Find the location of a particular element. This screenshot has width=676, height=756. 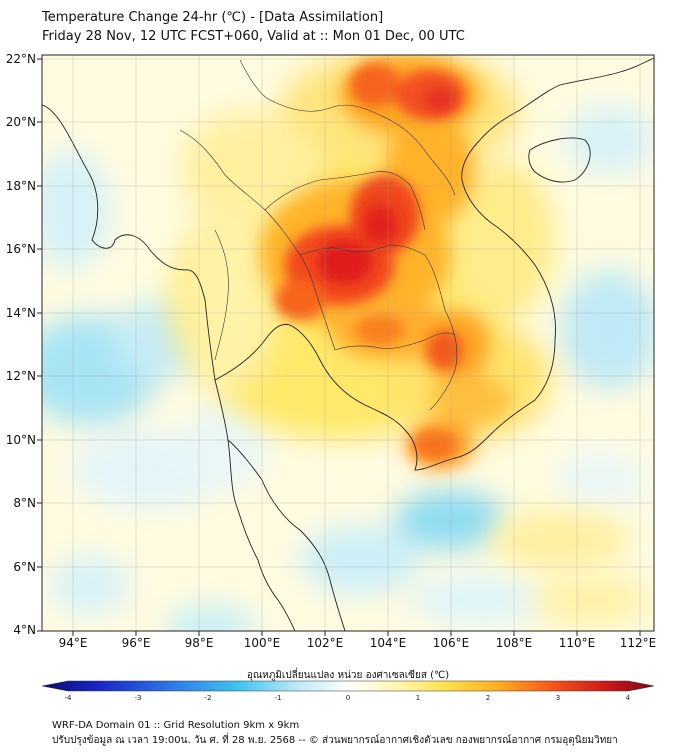

lat-label: 20°N is located at coordinates (21, 122).